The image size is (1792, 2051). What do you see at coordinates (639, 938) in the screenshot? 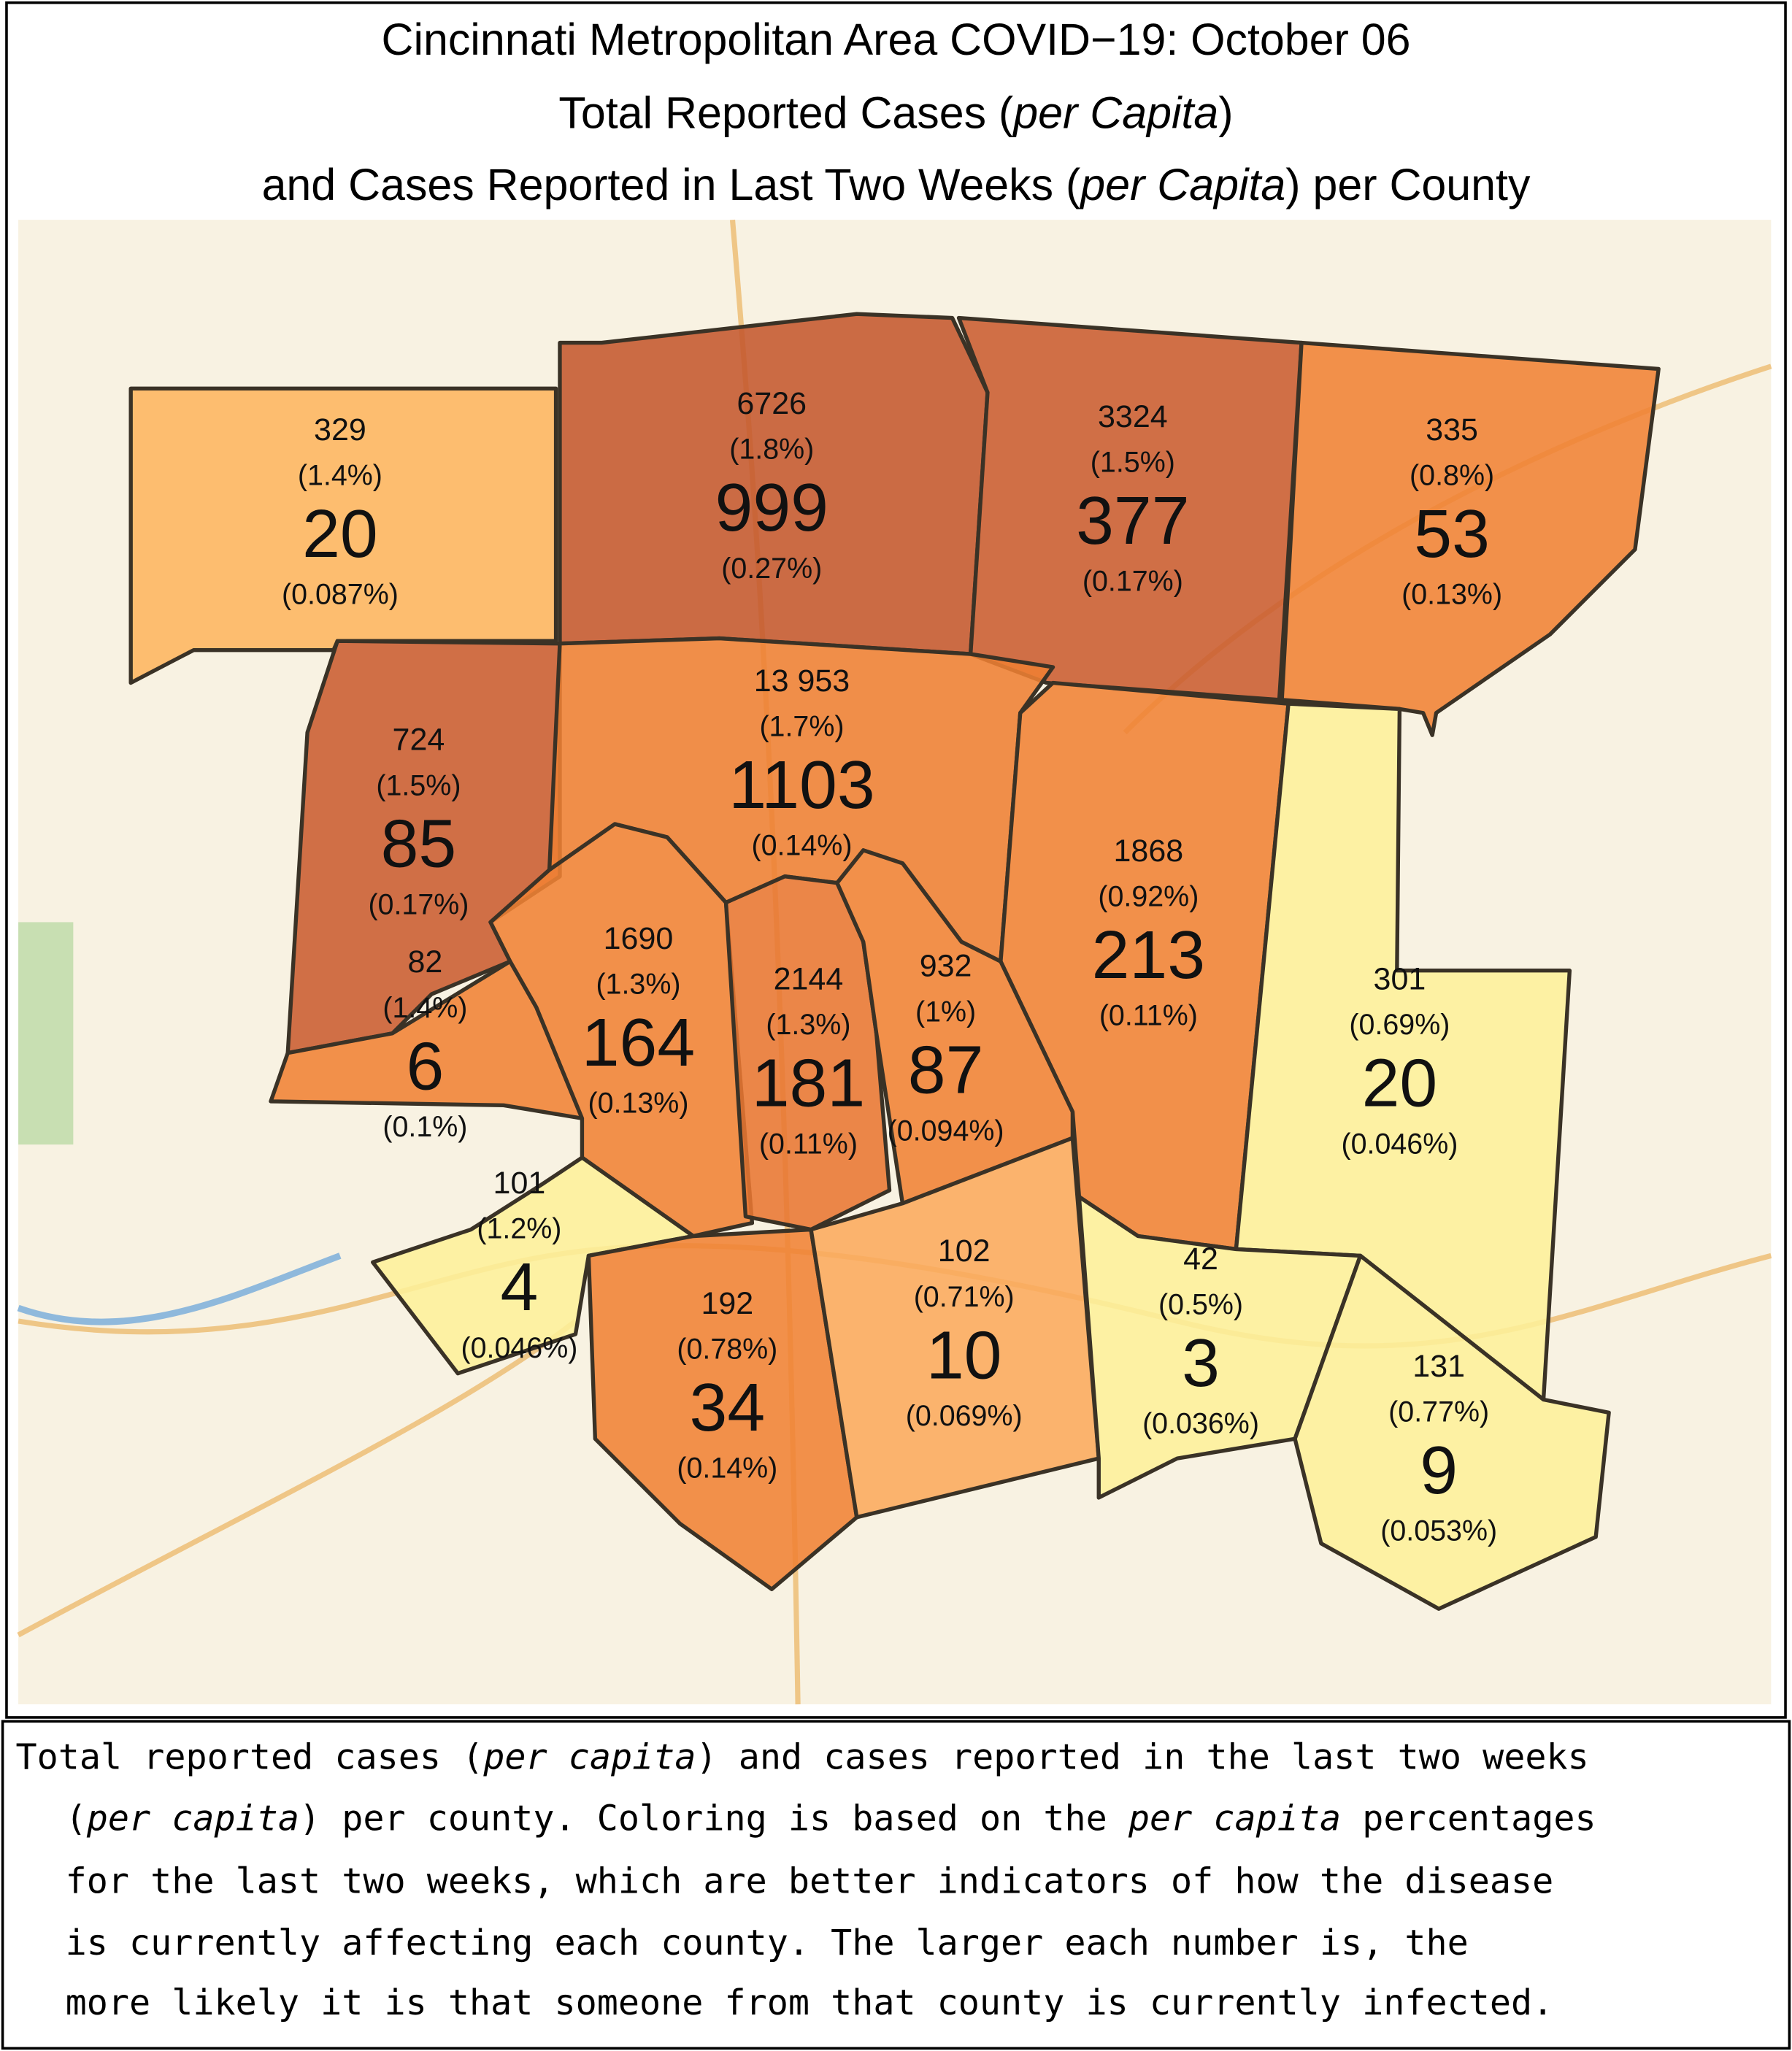
I see `total-cases: 1690` at bounding box center [639, 938].